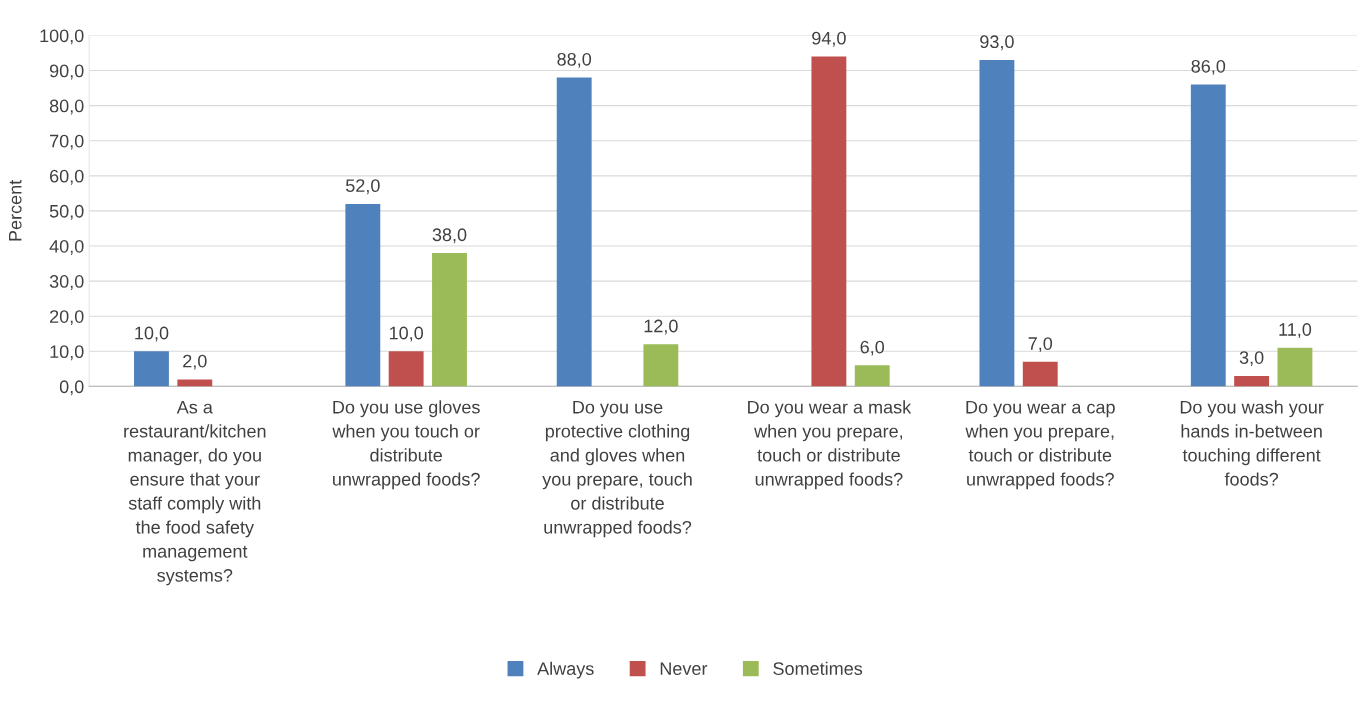 This screenshot has width=1371, height=709. What do you see at coordinates (661, 327) in the screenshot?
I see `data-label: 12,0` at bounding box center [661, 327].